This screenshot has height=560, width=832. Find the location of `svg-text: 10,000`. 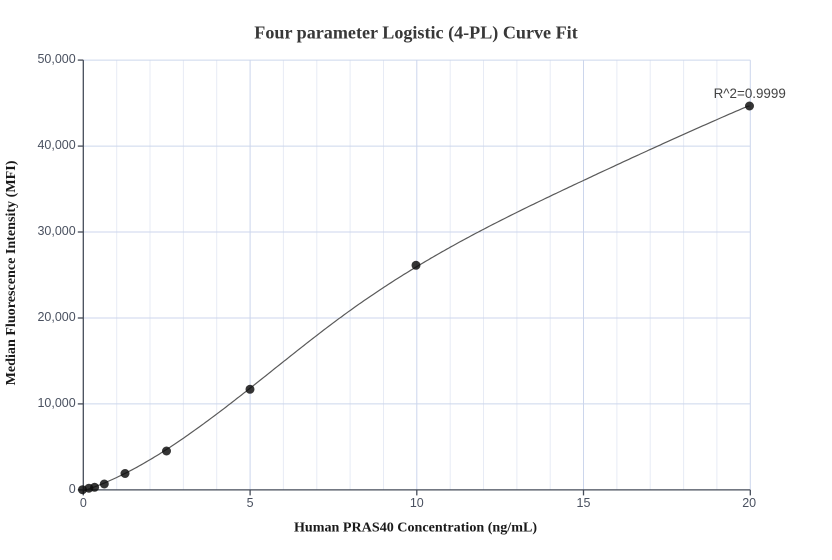

svg-text: 10,000 is located at coordinates (56, 403).